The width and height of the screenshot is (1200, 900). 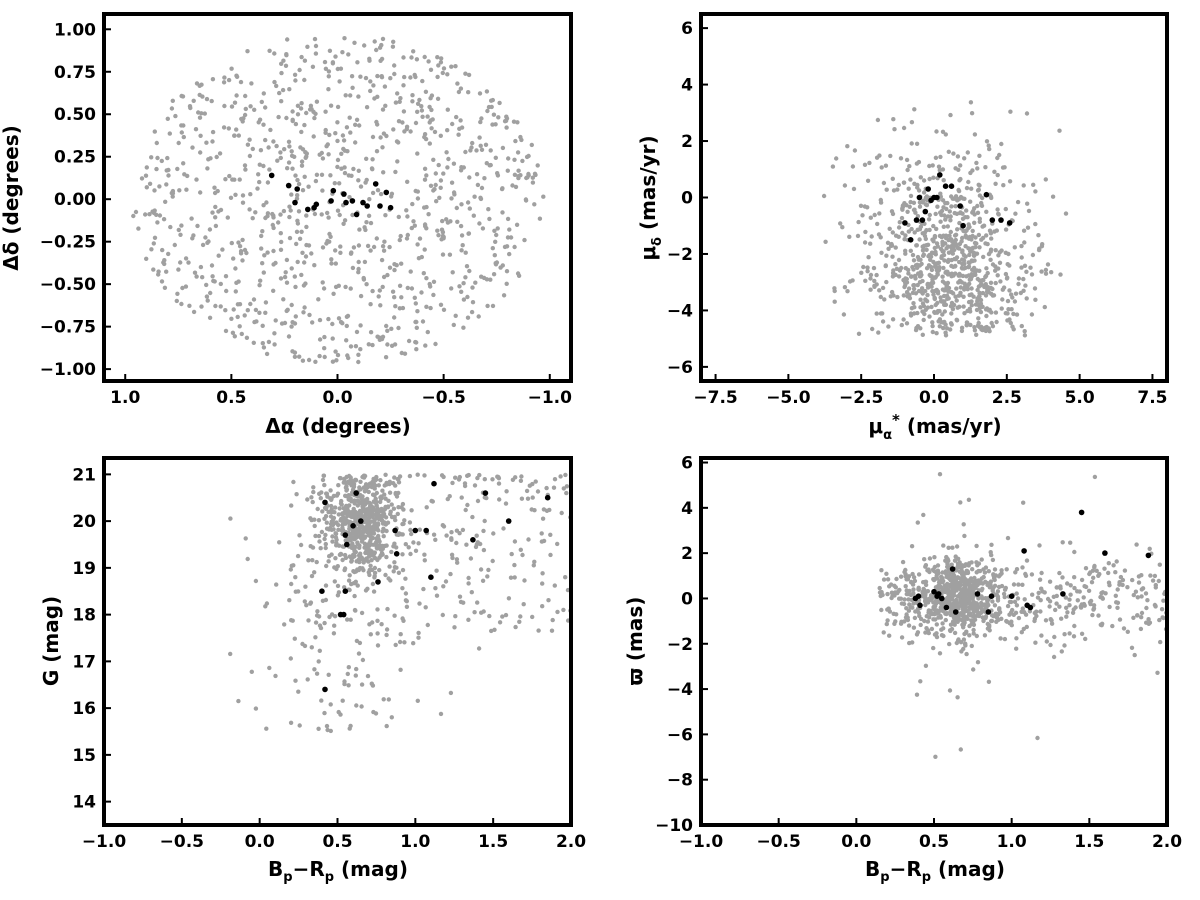 I want to click on member-star-point, so click(x=344, y=194).